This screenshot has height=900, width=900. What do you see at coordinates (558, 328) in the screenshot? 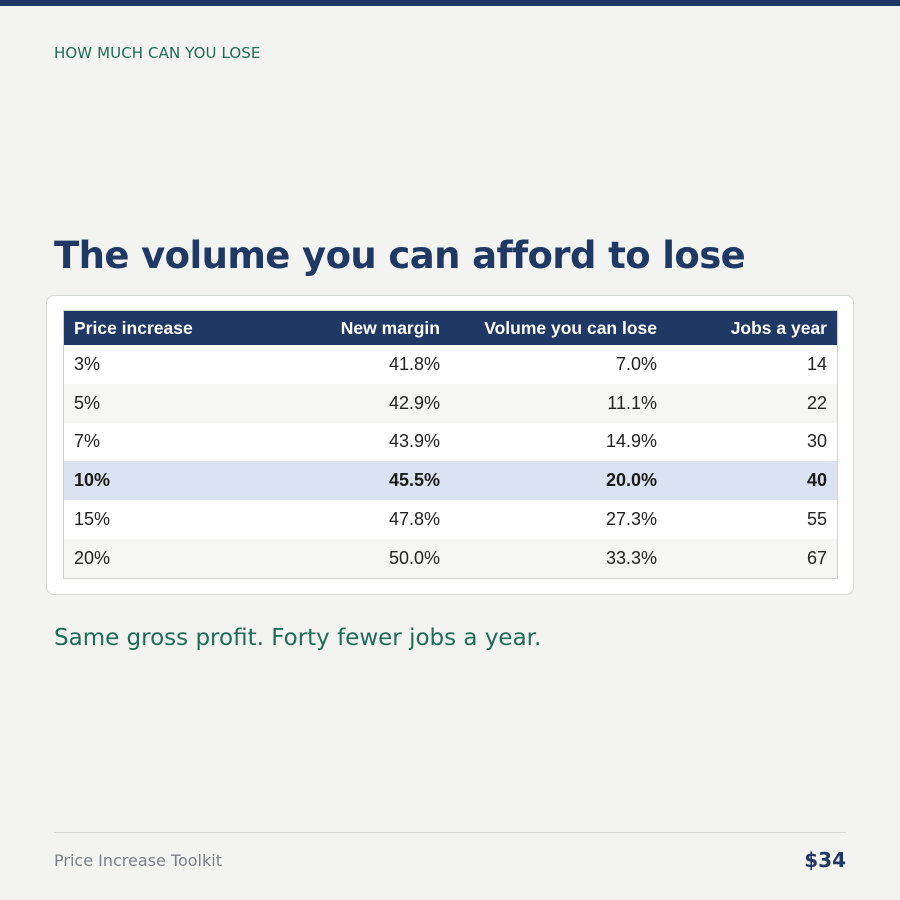
I see `column-header-volume-you-can-lose: Volume you can lose` at bounding box center [558, 328].